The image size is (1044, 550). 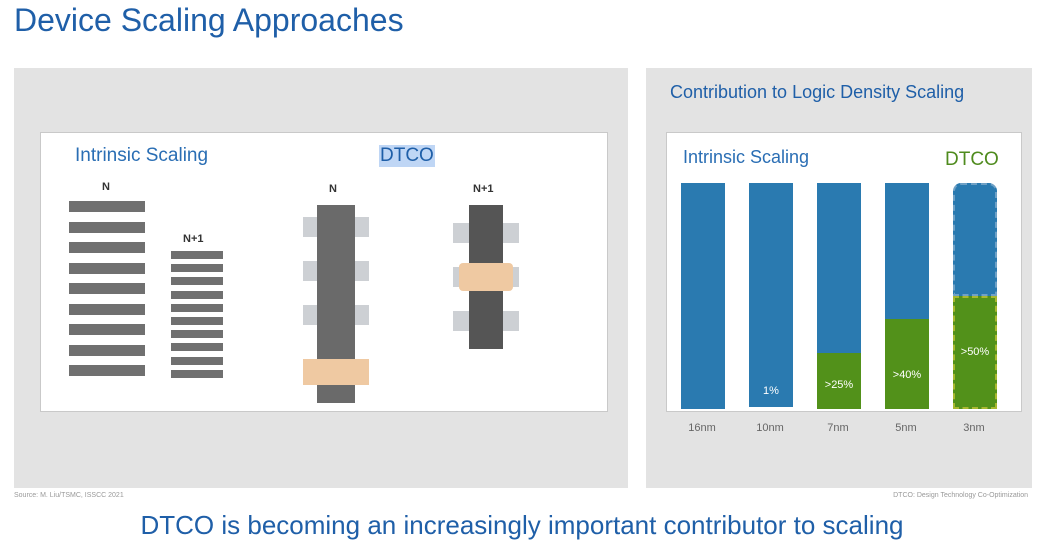 What do you see at coordinates (839, 268) in the screenshot?
I see `bar-intrinsic-7nm` at bounding box center [839, 268].